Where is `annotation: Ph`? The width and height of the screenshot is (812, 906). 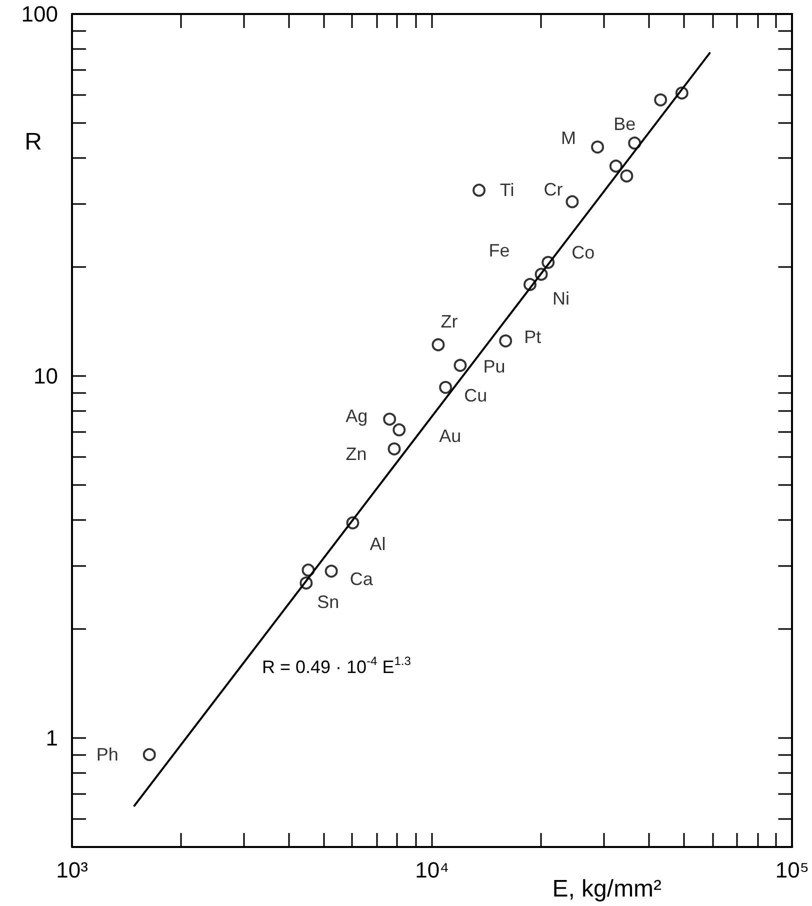
annotation: Ph is located at coordinates (107, 754).